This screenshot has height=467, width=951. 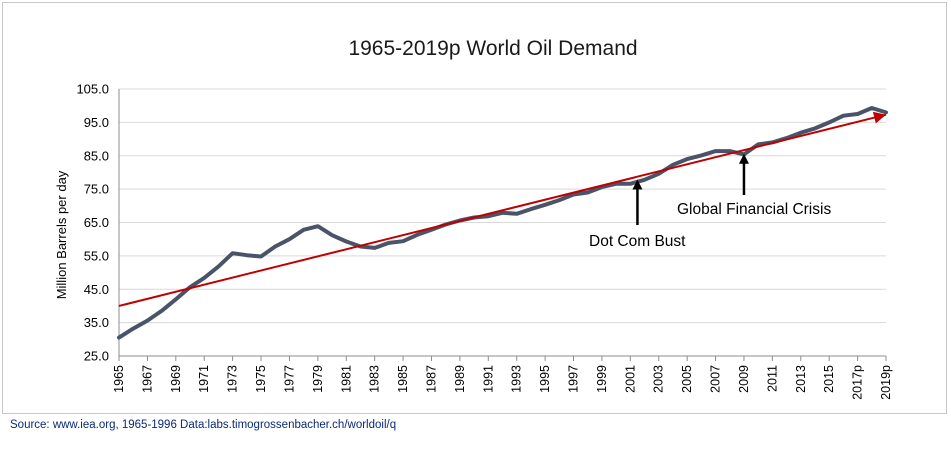 What do you see at coordinates (744, 379) in the screenshot?
I see `x-tick-label: 2009` at bounding box center [744, 379].